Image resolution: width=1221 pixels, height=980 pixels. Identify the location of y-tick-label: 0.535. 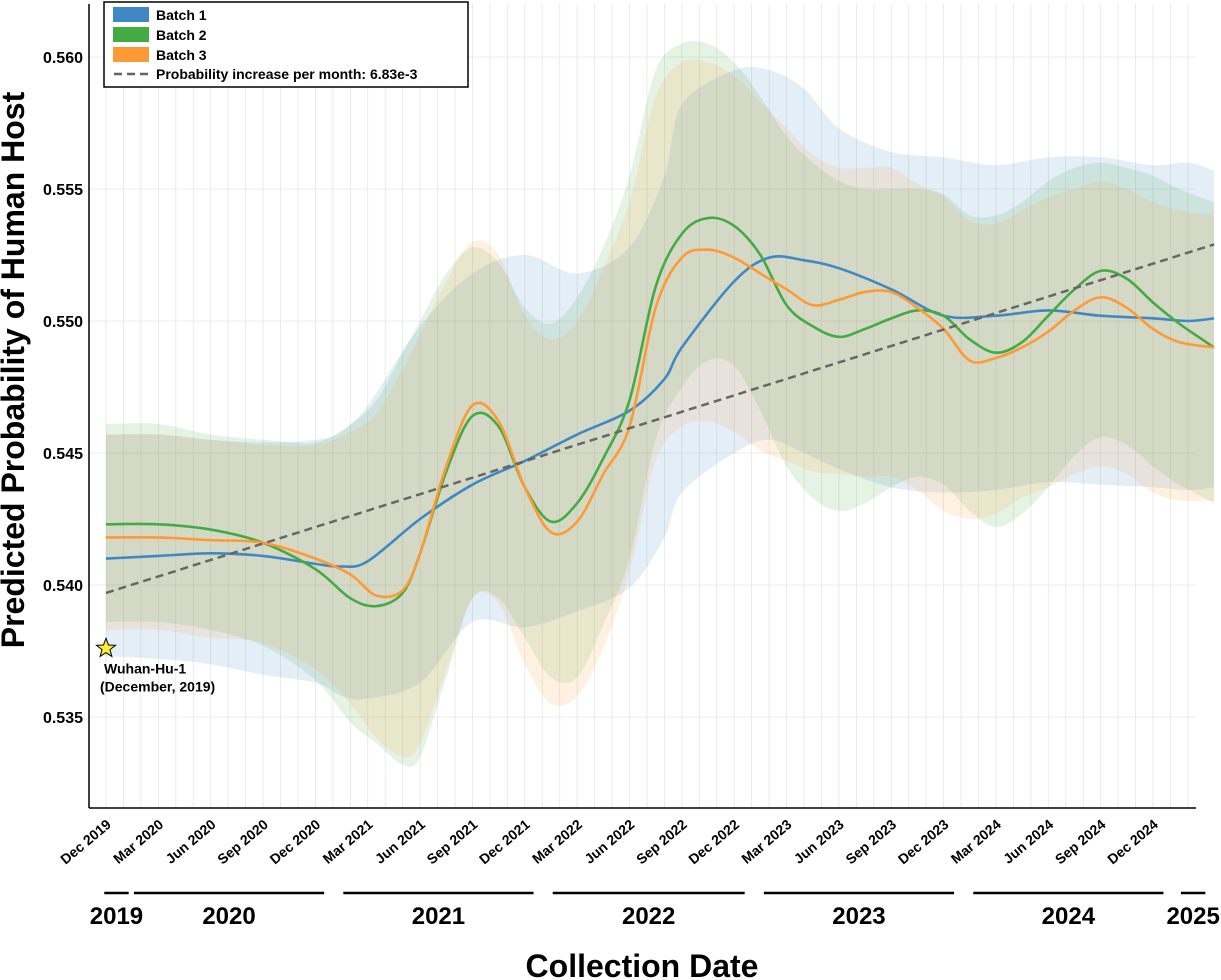
(63, 718).